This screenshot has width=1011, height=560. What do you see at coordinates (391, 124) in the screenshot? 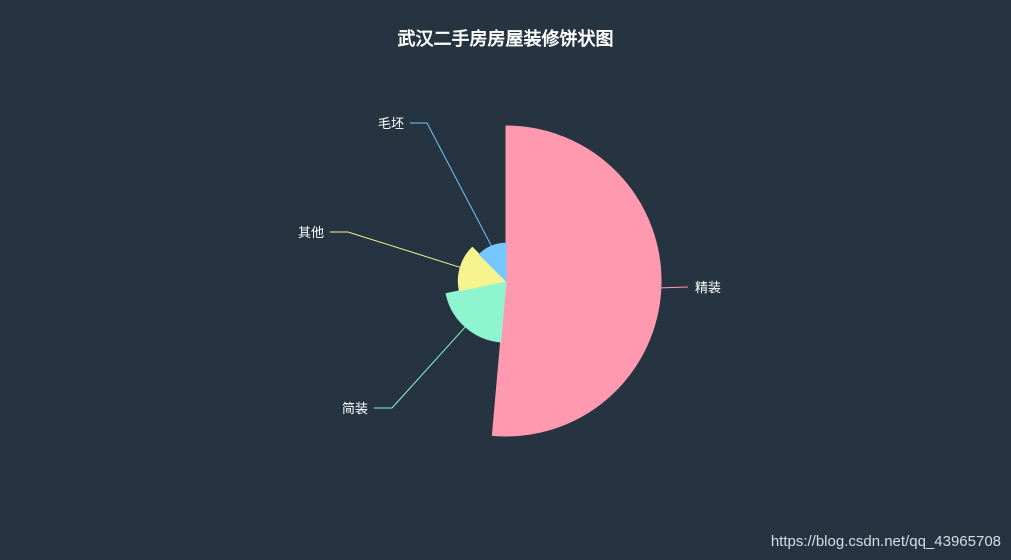
I see `slice-label-3: 毛坯` at bounding box center [391, 124].